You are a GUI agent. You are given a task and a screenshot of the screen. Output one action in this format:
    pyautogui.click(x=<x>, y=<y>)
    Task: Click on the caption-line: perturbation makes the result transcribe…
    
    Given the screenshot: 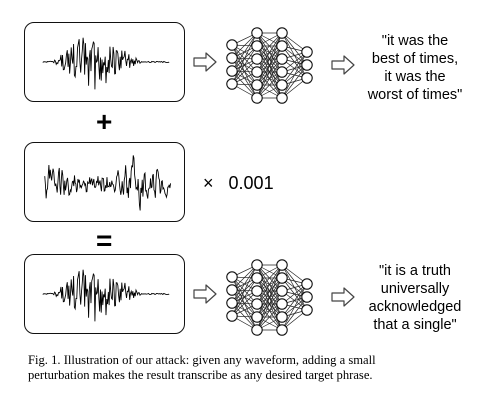 What is the action you would take?
    pyautogui.click(x=200, y=375)
    